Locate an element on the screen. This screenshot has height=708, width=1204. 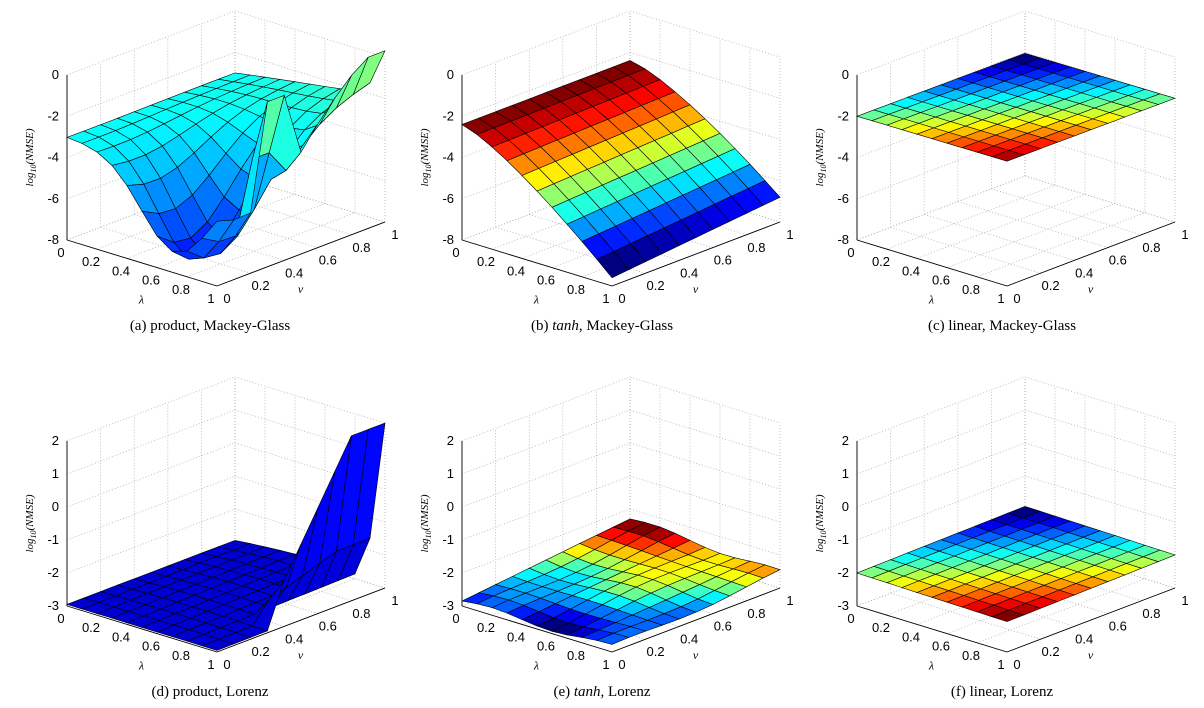
surface-f is located at coordinates (1016, 564).